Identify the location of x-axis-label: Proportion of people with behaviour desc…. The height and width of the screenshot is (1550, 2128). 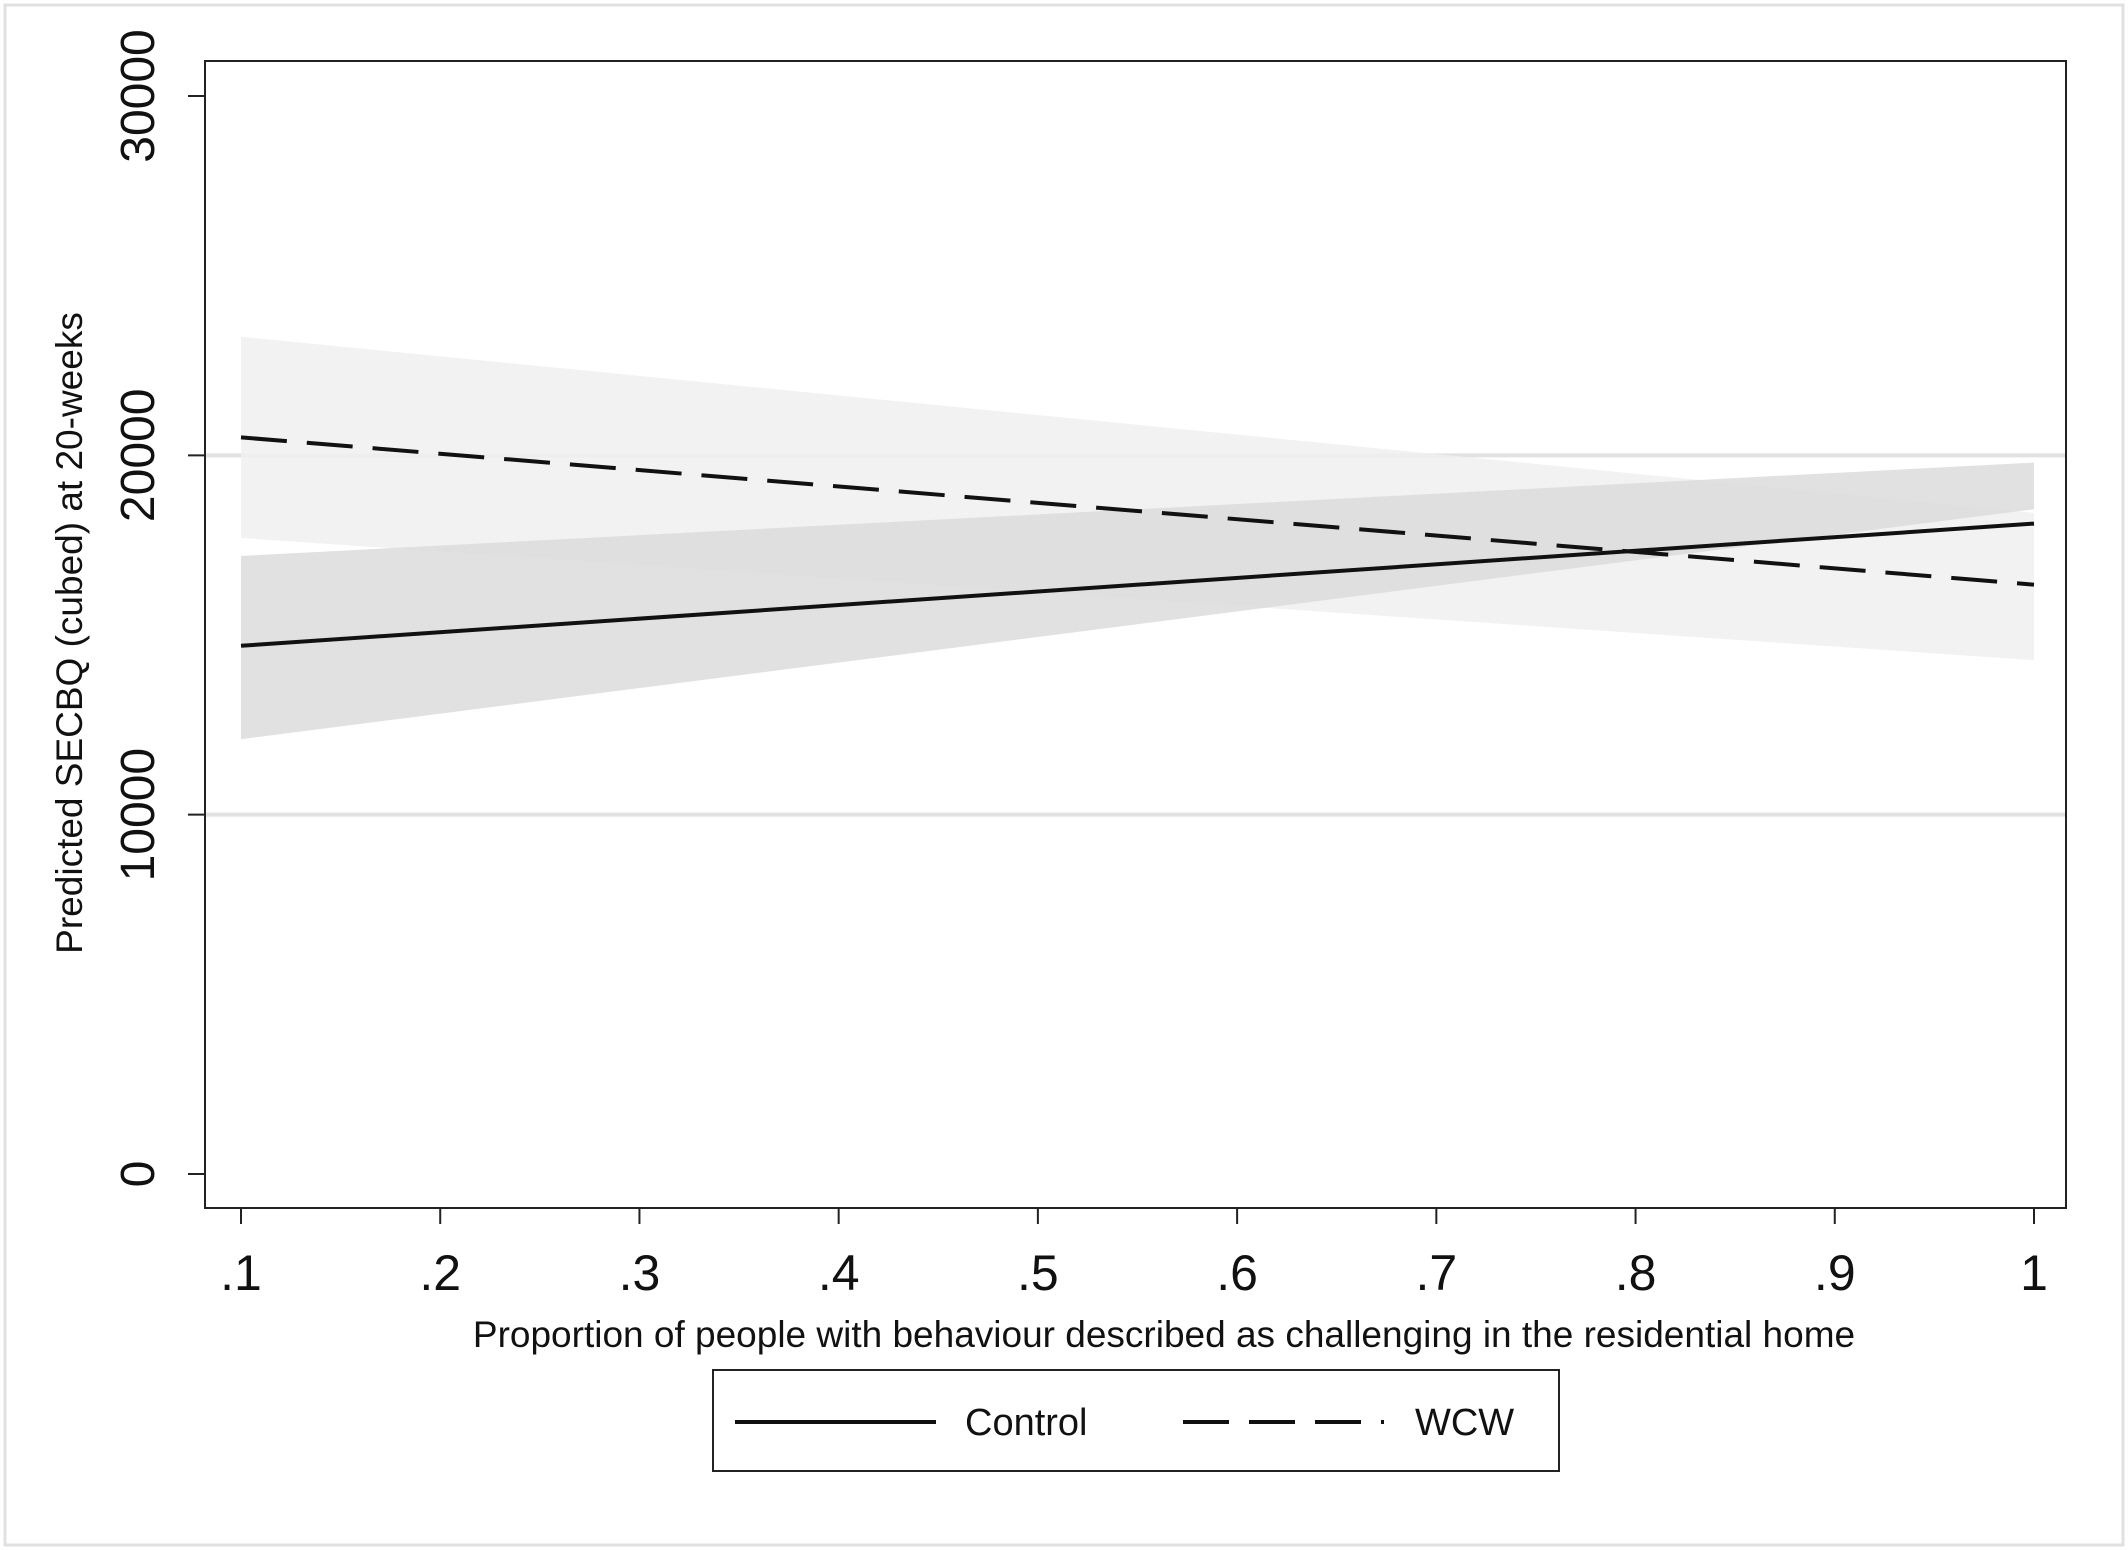
(1164, 1334).